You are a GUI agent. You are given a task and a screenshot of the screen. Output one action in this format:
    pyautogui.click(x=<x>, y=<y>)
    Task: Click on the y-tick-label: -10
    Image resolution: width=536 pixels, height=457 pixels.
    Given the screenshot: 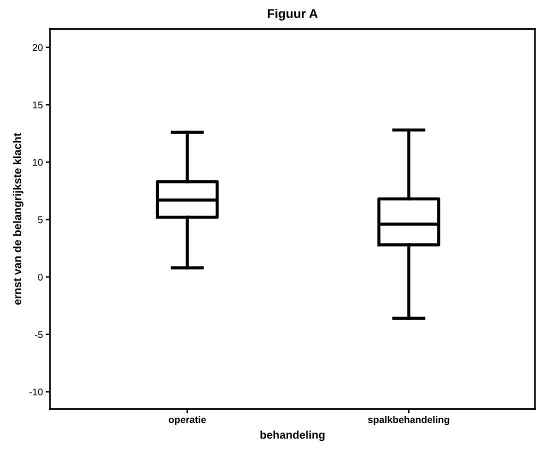 What is the action you would take?
    pyautogui.click(x=36, y=392)
    